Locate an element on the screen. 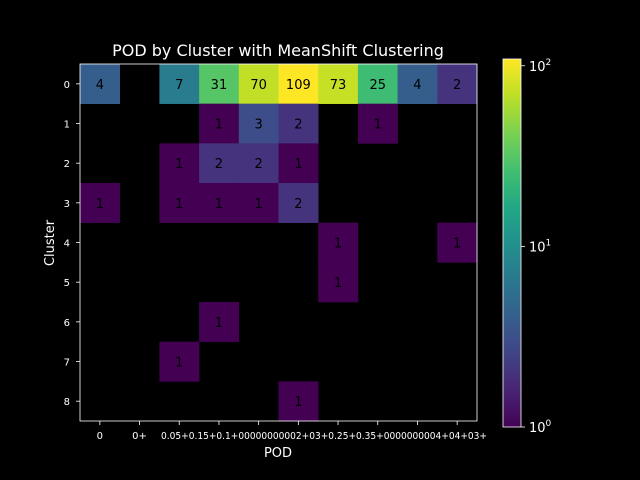  cell-value-label: 7 is located at coordinates (179, 85).